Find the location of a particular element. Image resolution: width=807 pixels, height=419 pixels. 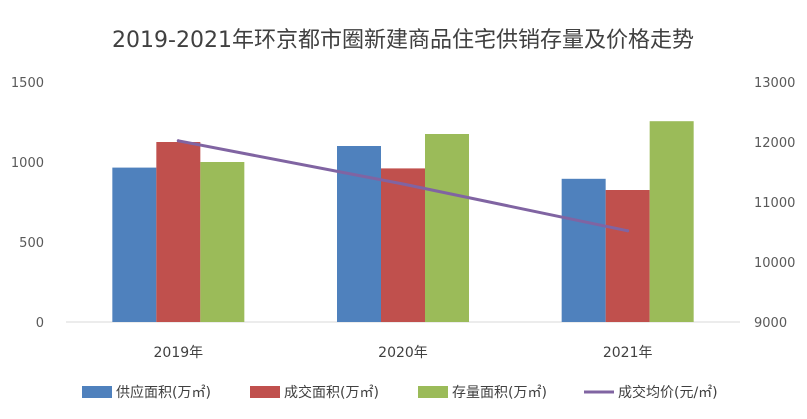

right-tick-label: 9000 is located at coordinates (770, 323).